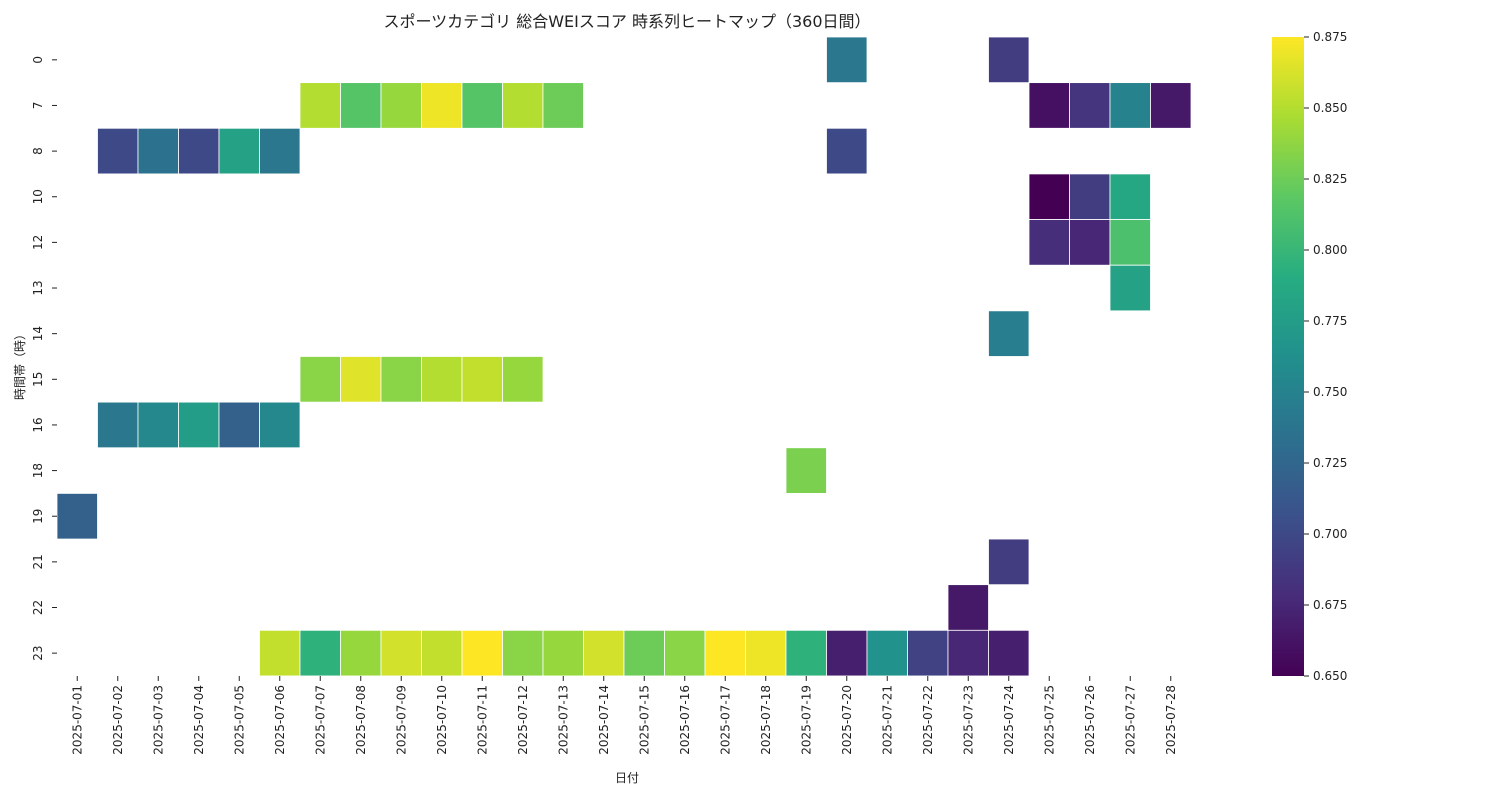 Image resolution: width=1500 pixels, height=804 pixels. Describe the element at coordinates (725, 720) in the screenshot. I see `x-tick-label: 2025-07-17` at that location.